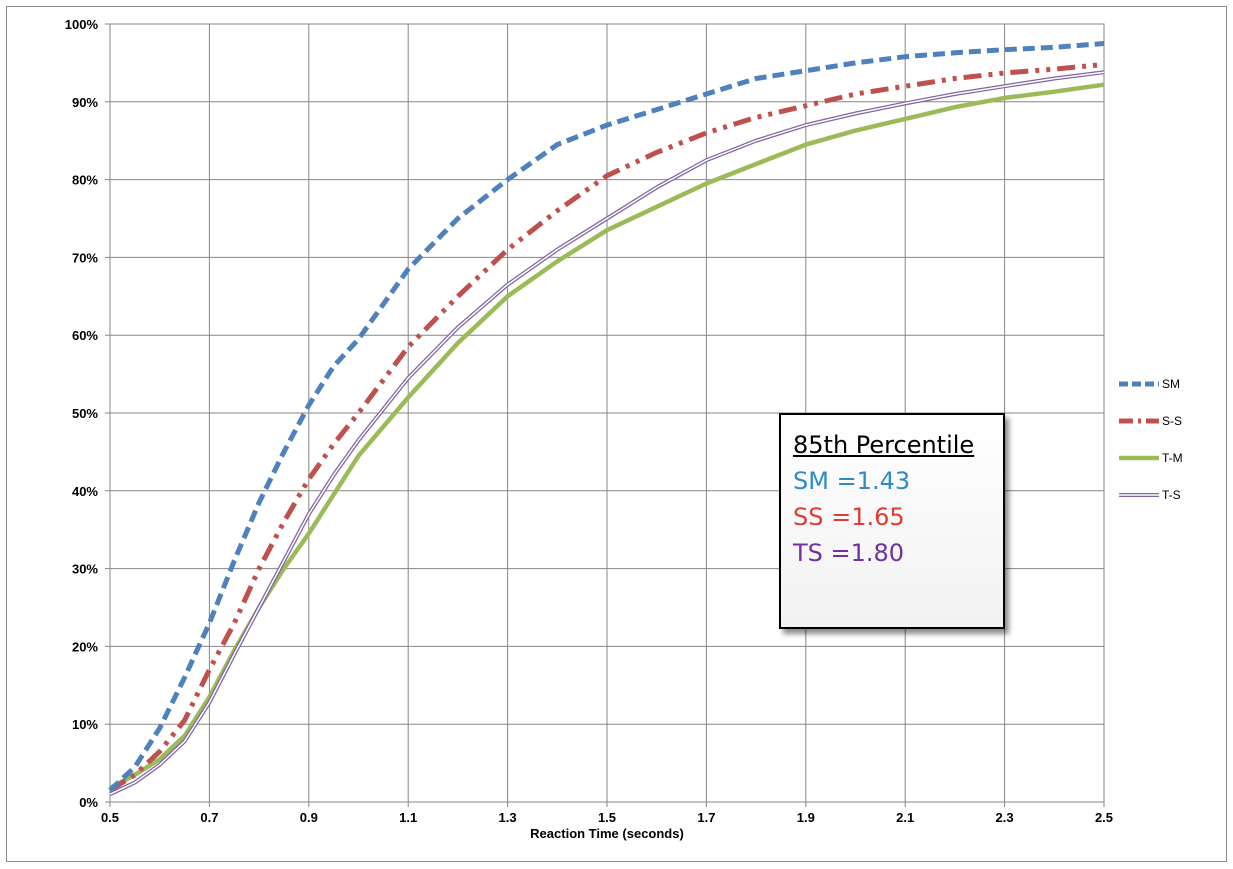  What do you see at coordinates (806, 817) in the screenshot?
I see `x-tick-label: 1.9` at bounding box center [806, 817].